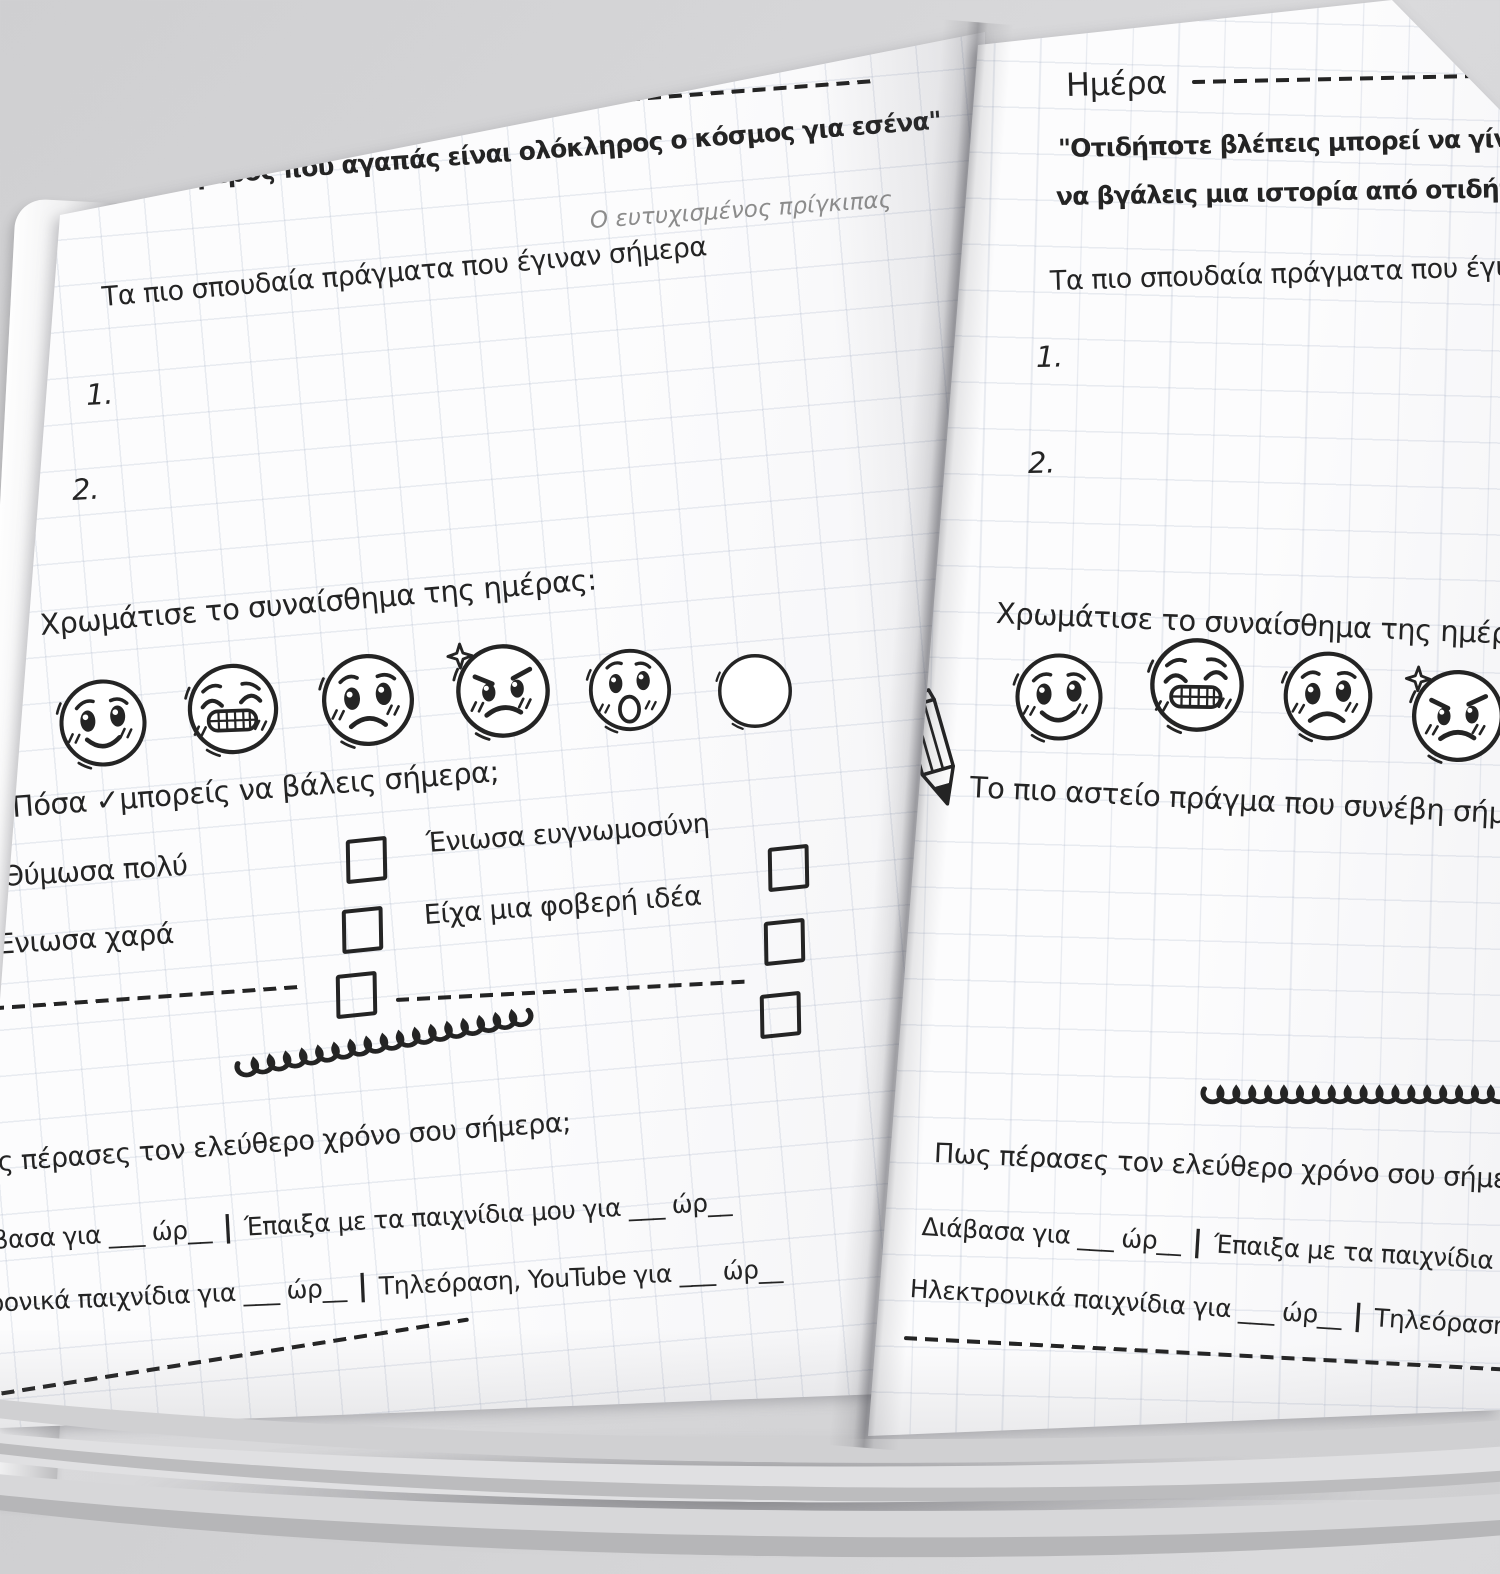  What do you see at coordinates (630, 690) in the screenshot?
I see `surprised-face-icon` at bounding box center [630, 690].